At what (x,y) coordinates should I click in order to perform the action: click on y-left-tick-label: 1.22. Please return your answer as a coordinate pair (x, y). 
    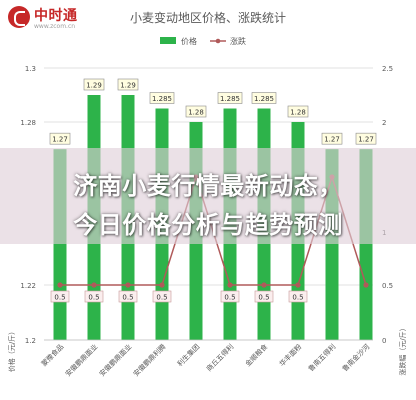
    Looking at the image, I should click on (28, 286).